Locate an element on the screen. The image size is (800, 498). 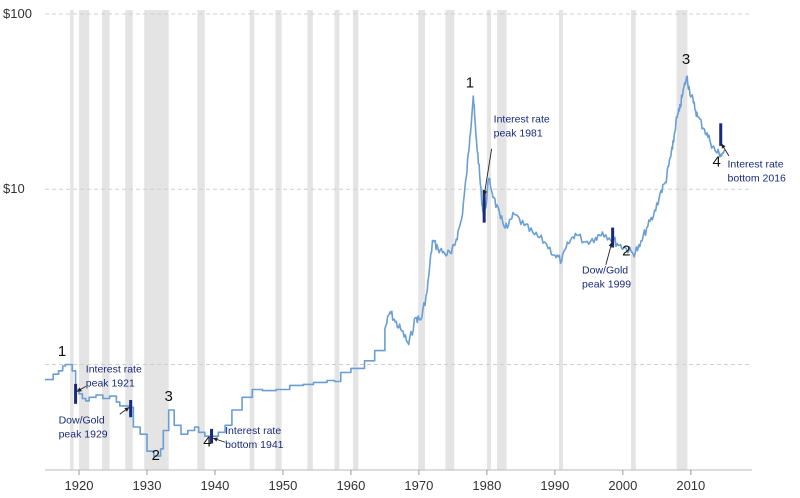
annotation-label: Dow/Gold peak 1999 is located at coordinates (606, 278).